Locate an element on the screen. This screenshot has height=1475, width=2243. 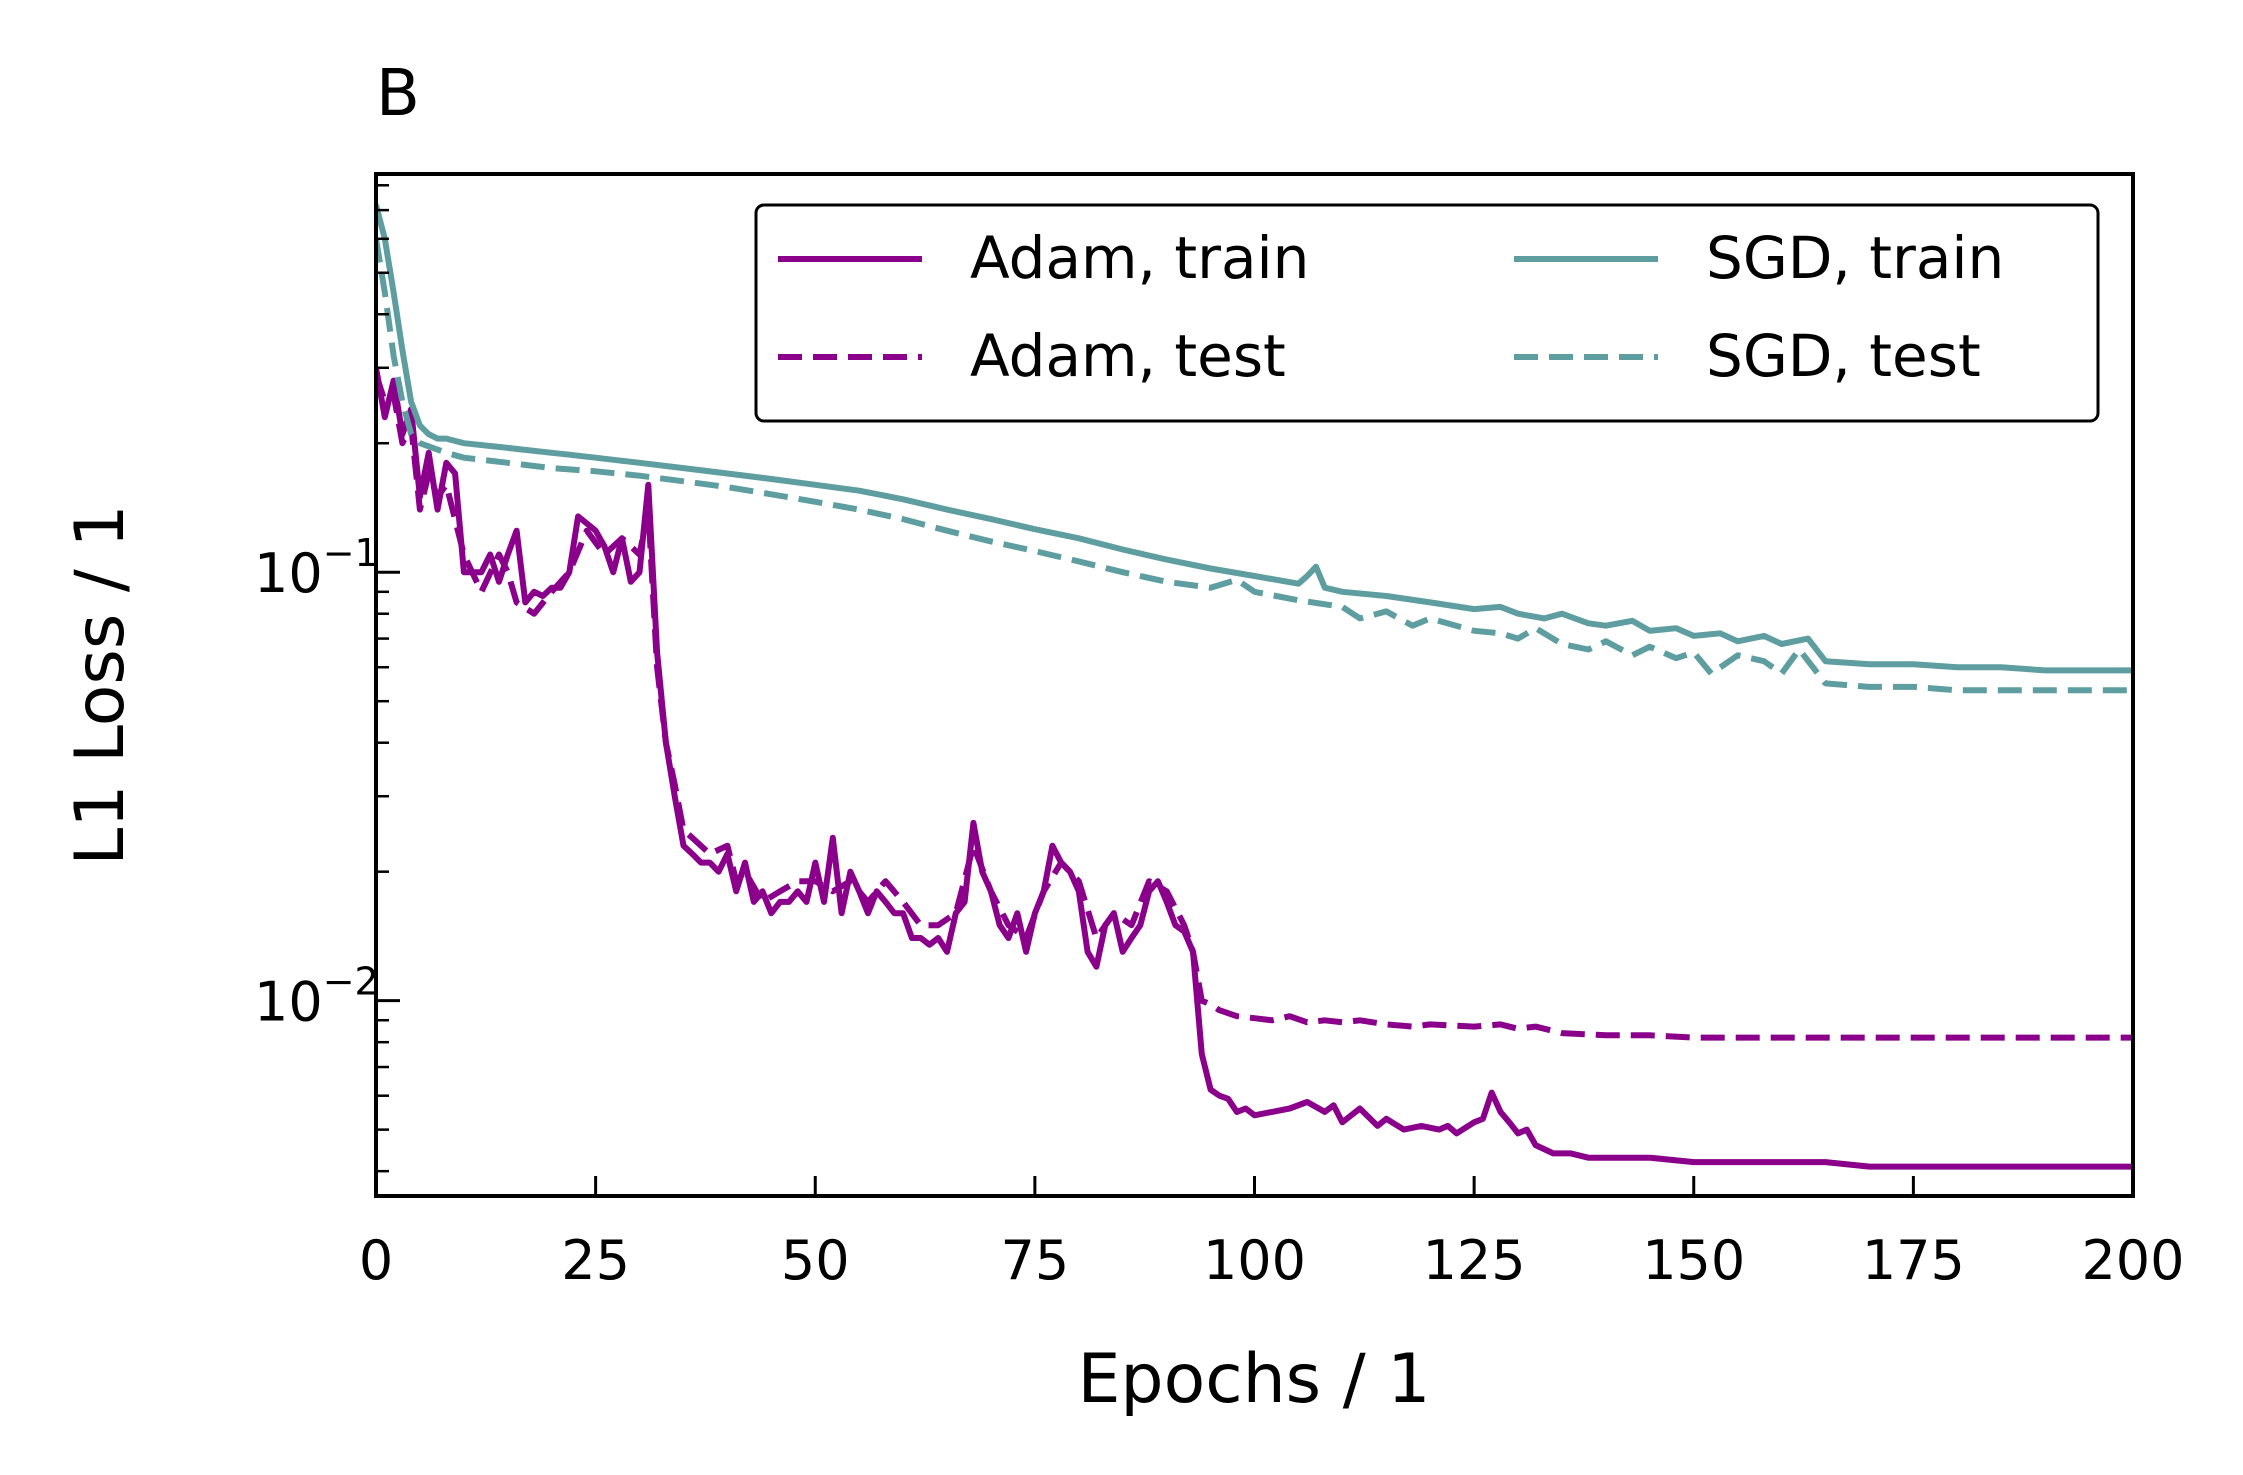
y-tick-label: 10⁻² is located at coordinates (316, 997).